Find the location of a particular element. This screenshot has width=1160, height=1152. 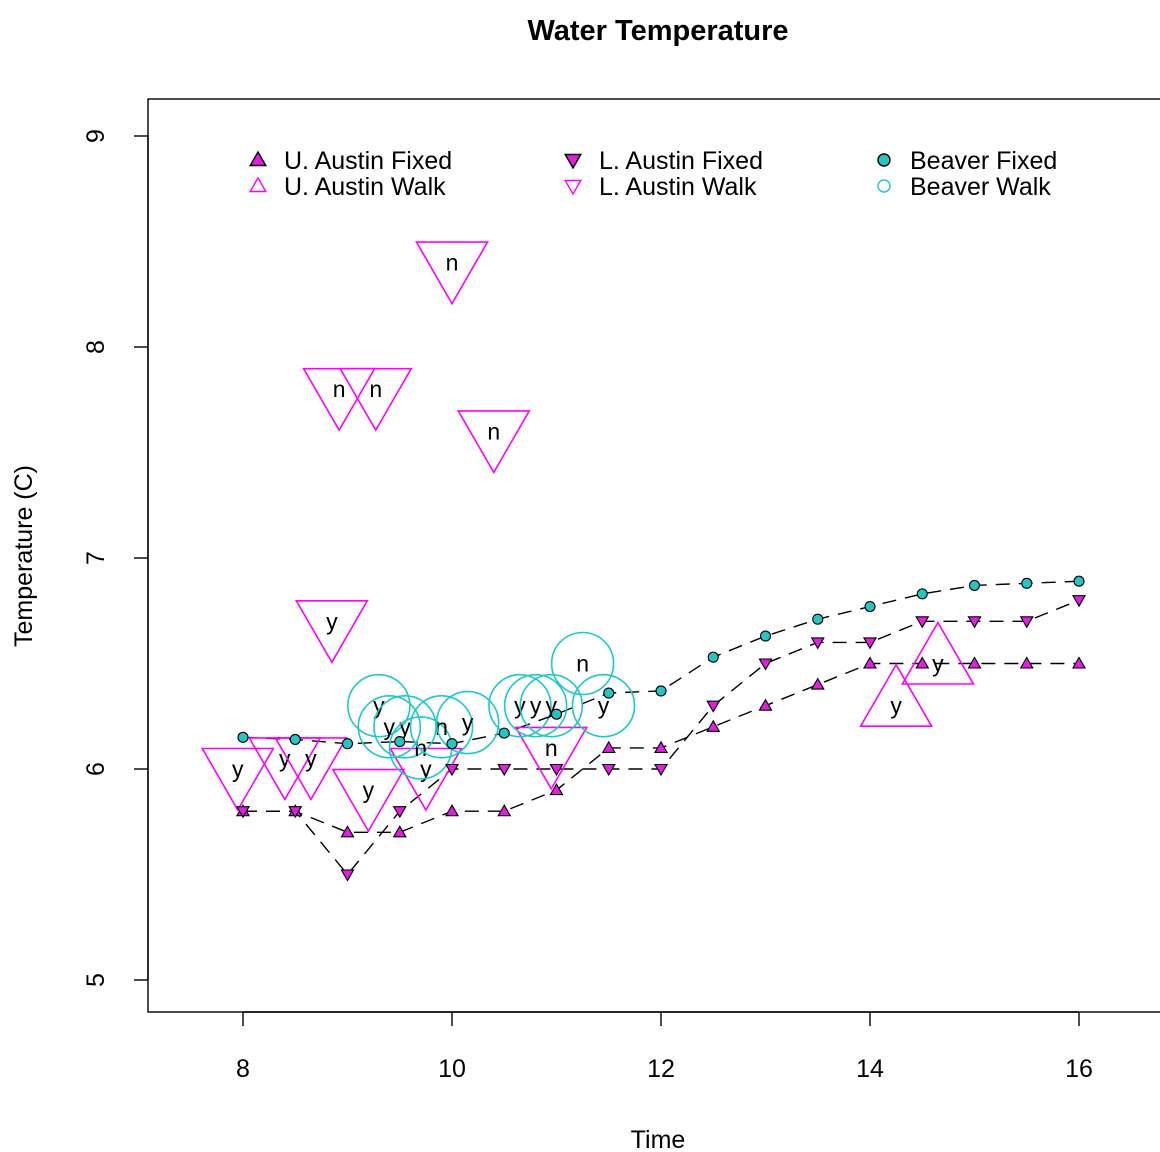

x-tick-label: 8 is located at coordinates (243, 1069).